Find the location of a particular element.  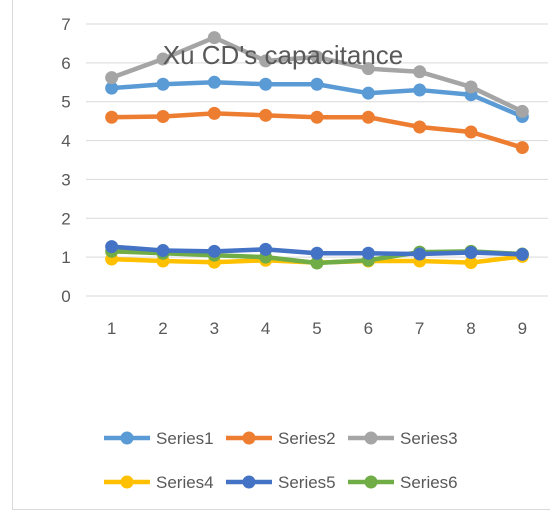

series-series2 is located at coordinates (317, 130).